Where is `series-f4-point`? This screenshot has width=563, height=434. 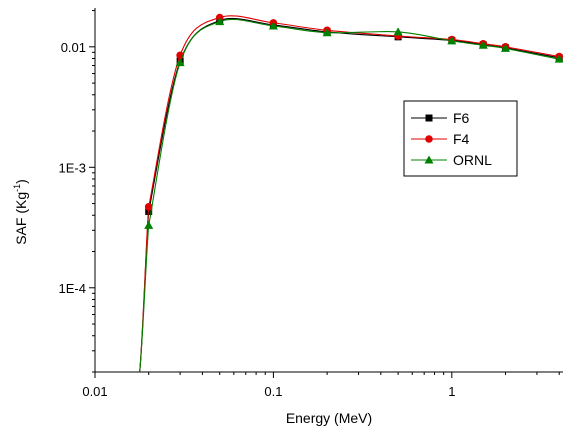
series-f4-point is located at coordinates (148, 207).